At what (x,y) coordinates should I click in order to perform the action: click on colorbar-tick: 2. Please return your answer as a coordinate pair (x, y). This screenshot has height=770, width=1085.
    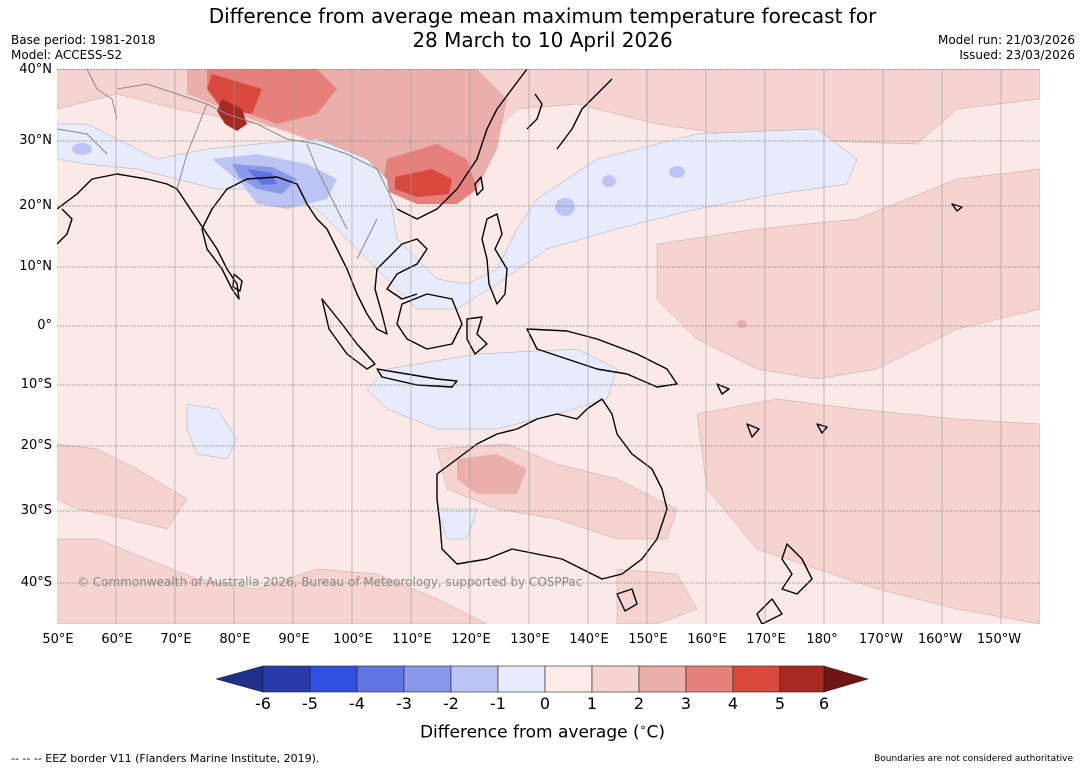
    Looking at the image, I should click on (639, 703).